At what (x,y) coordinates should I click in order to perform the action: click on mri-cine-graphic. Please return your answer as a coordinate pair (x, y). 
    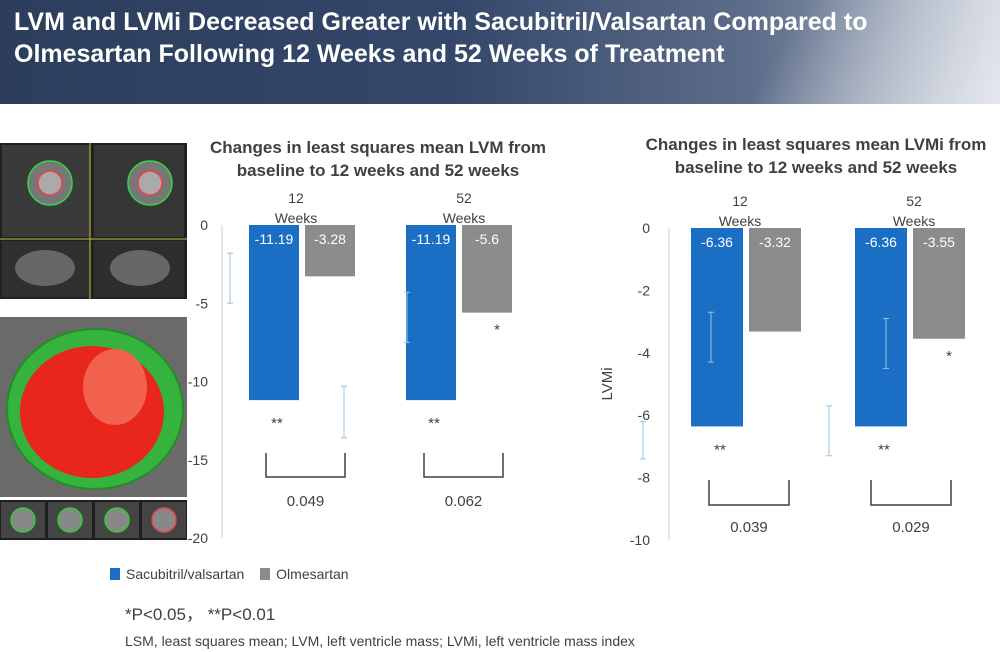
    Looking at the image, I should click on (93, 221).